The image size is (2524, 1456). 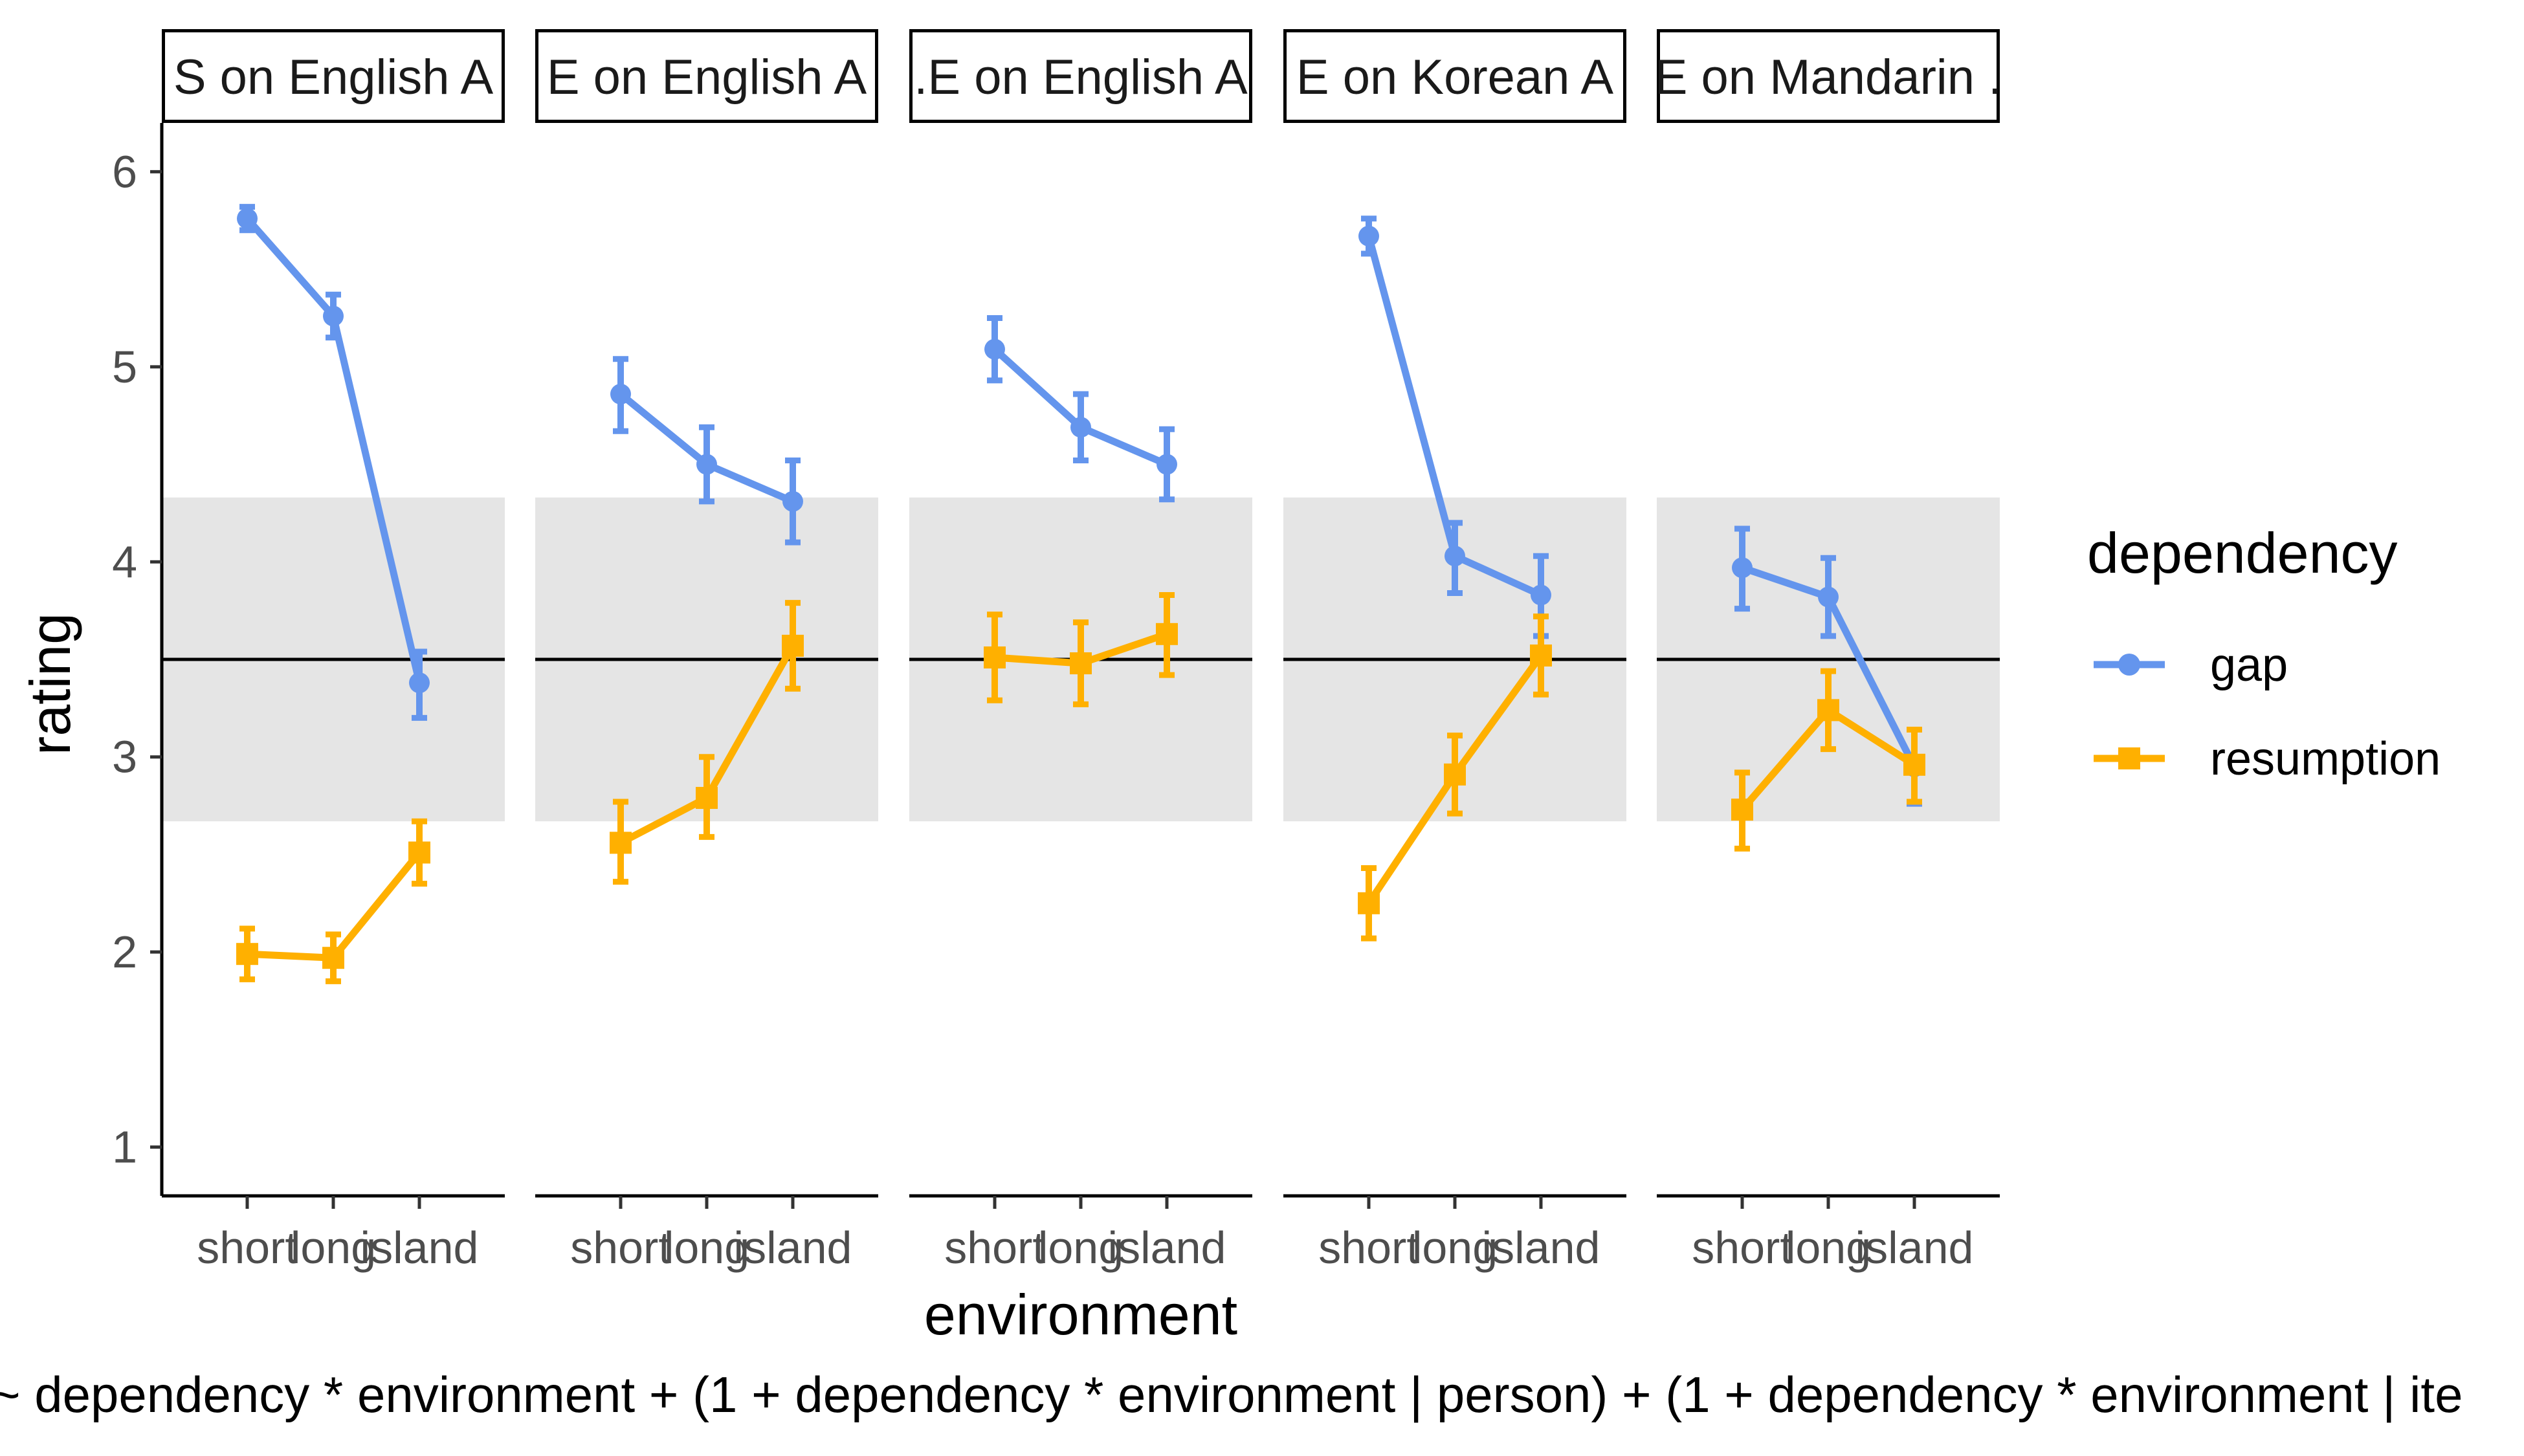 What do you see at coordinates (2325, 759) in the screenshot?
I see `resumption-legend-label: resumption` at bounding box center [2325, 759].